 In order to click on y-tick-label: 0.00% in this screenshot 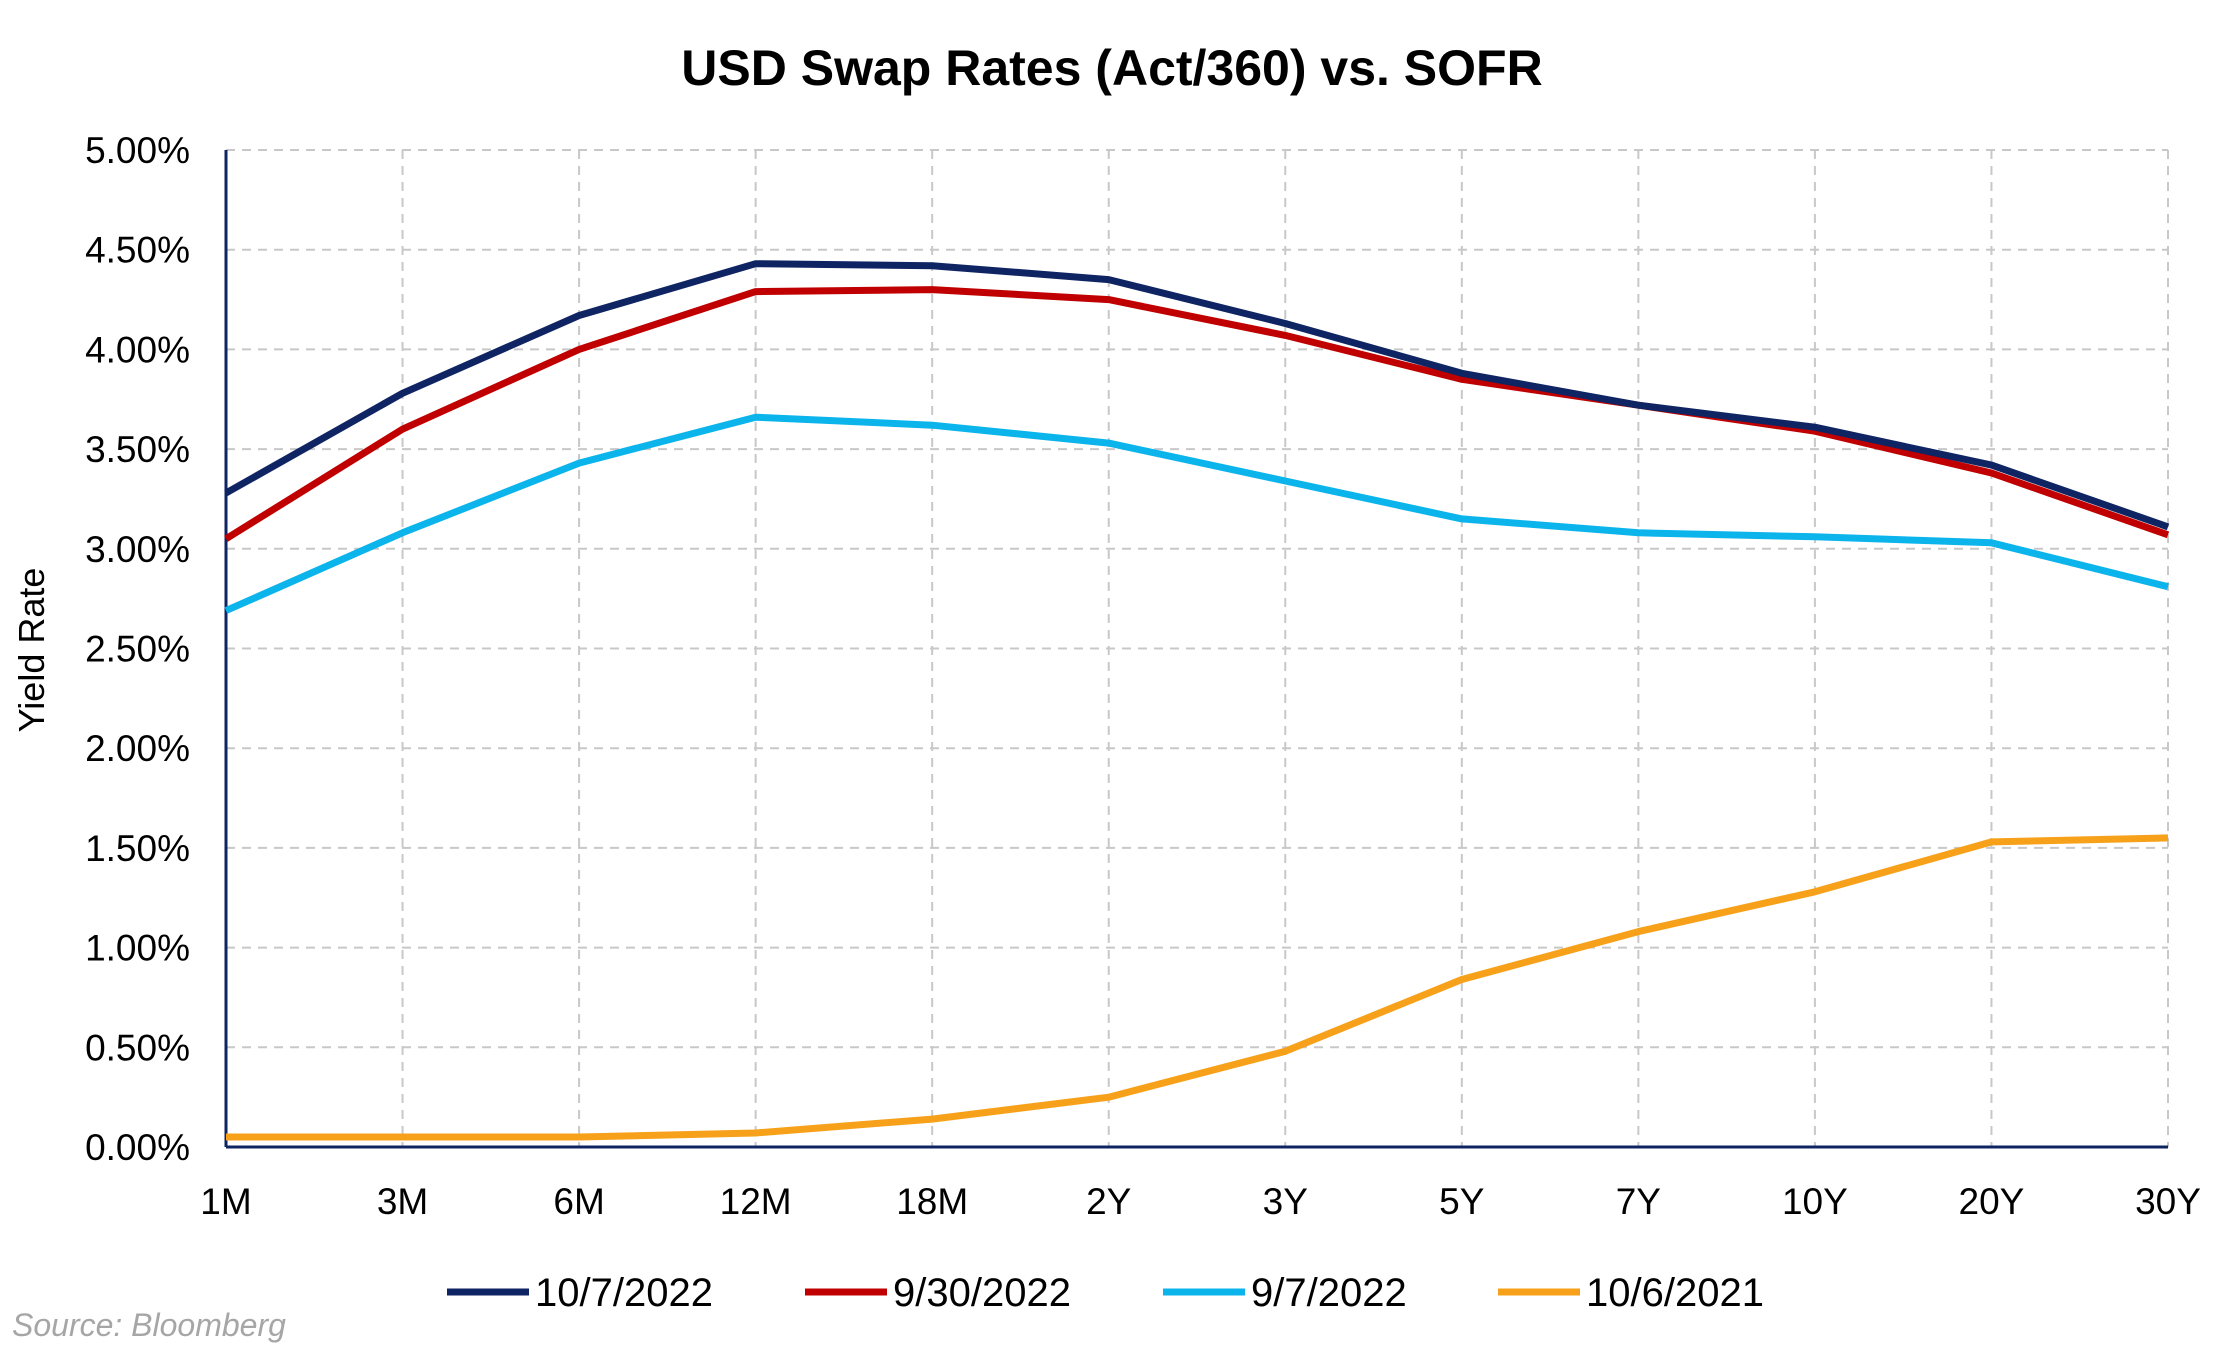, I will do `click(137, 1147)`.